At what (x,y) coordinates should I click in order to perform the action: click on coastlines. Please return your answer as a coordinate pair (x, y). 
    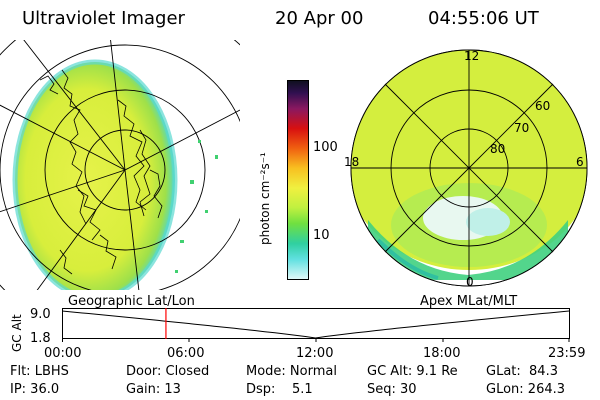
    Looking at the image, I should click on (101, 172).